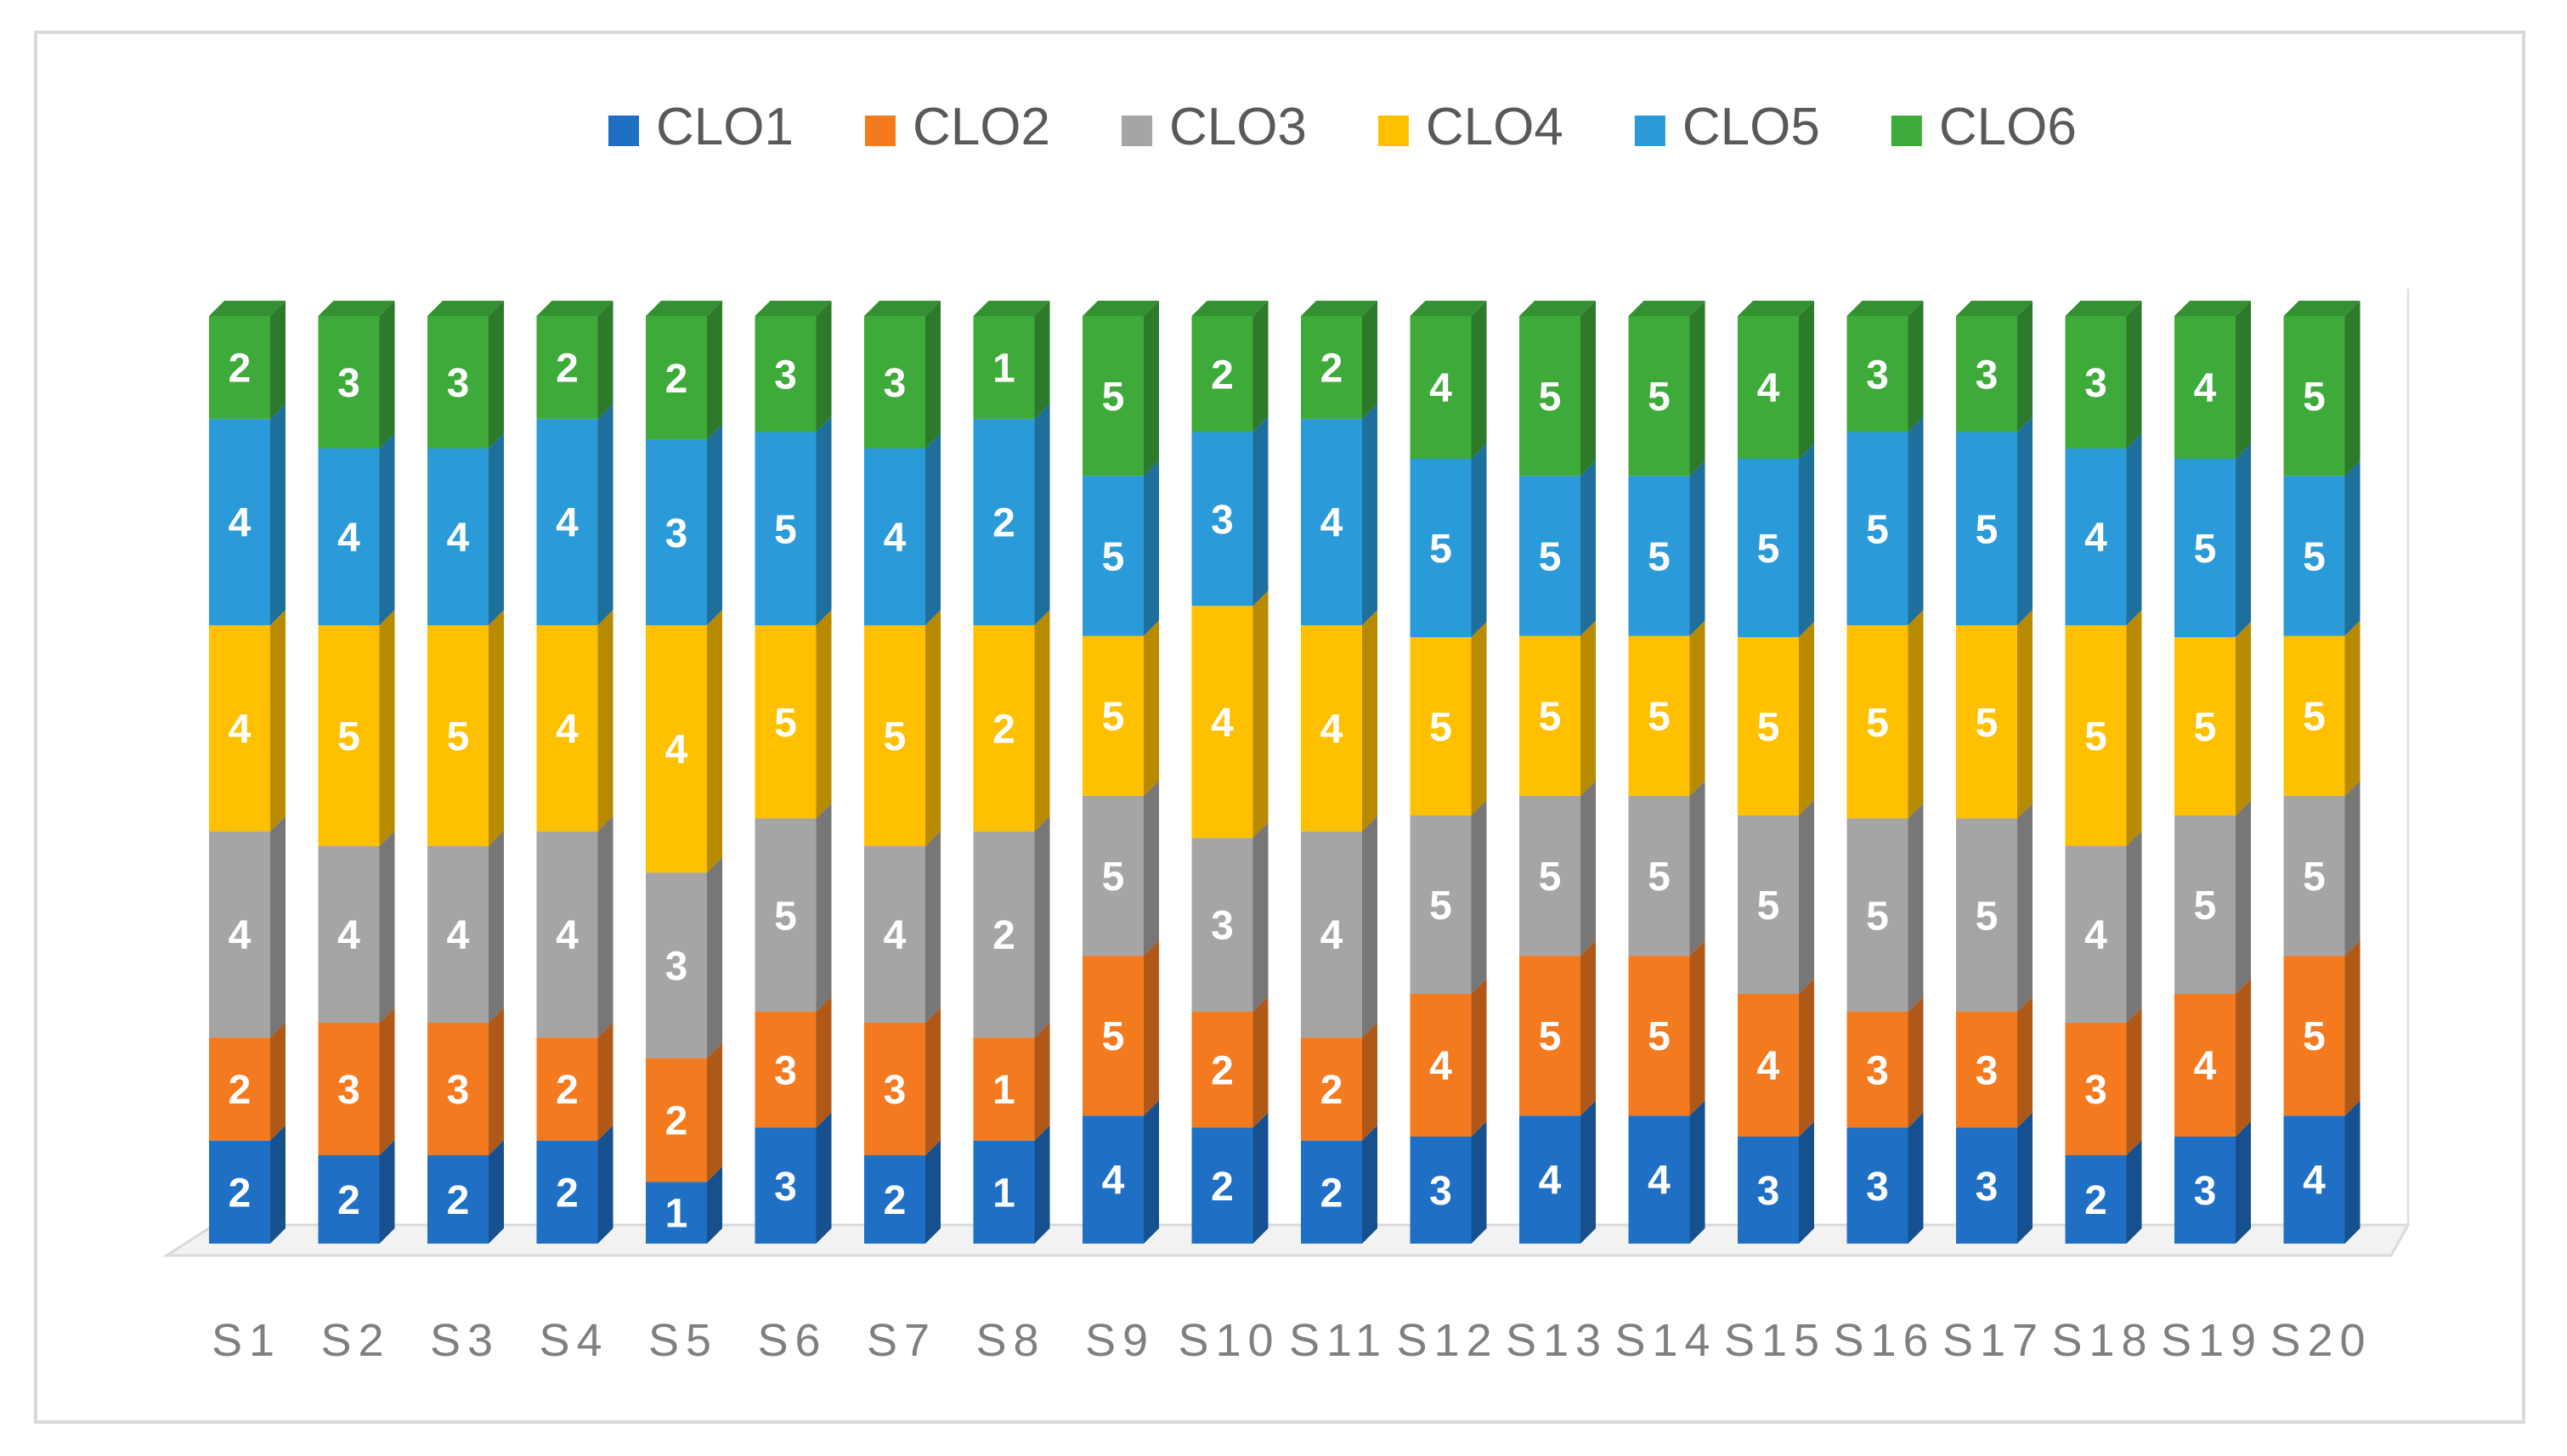 The height and width of the screenshot is (1456, 2567). I want to click on bar-segment-s20-clo6: 5, so click(2322, 389).